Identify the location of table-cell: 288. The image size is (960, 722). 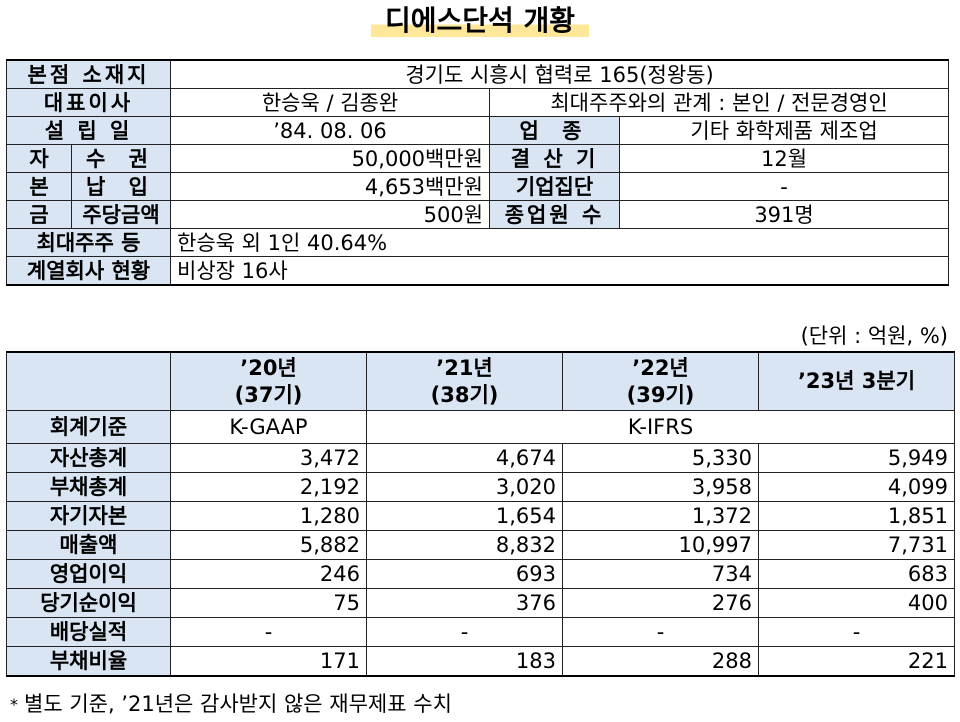
(660, 661).